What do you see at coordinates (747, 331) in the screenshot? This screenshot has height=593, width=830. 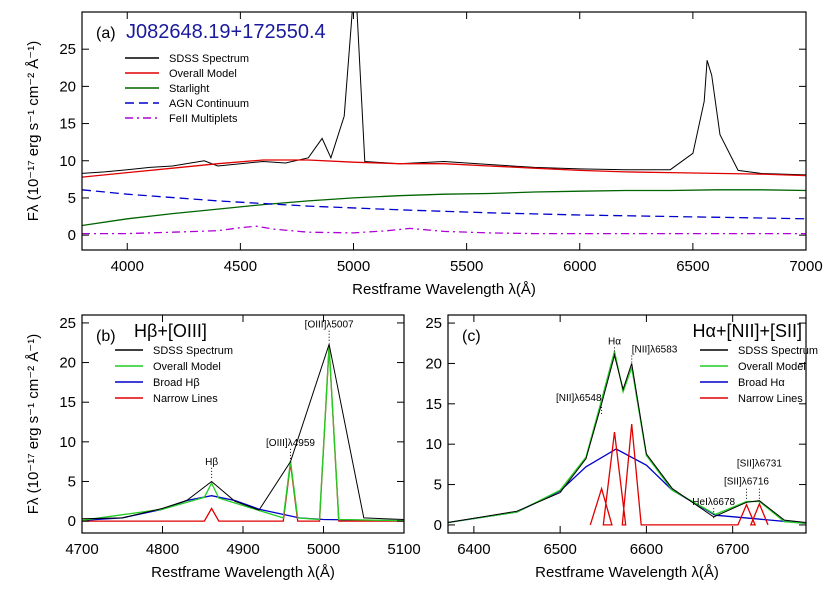 I see `panel-title: Hα+[NII]+[SII]` at bounding box center [747, 331].